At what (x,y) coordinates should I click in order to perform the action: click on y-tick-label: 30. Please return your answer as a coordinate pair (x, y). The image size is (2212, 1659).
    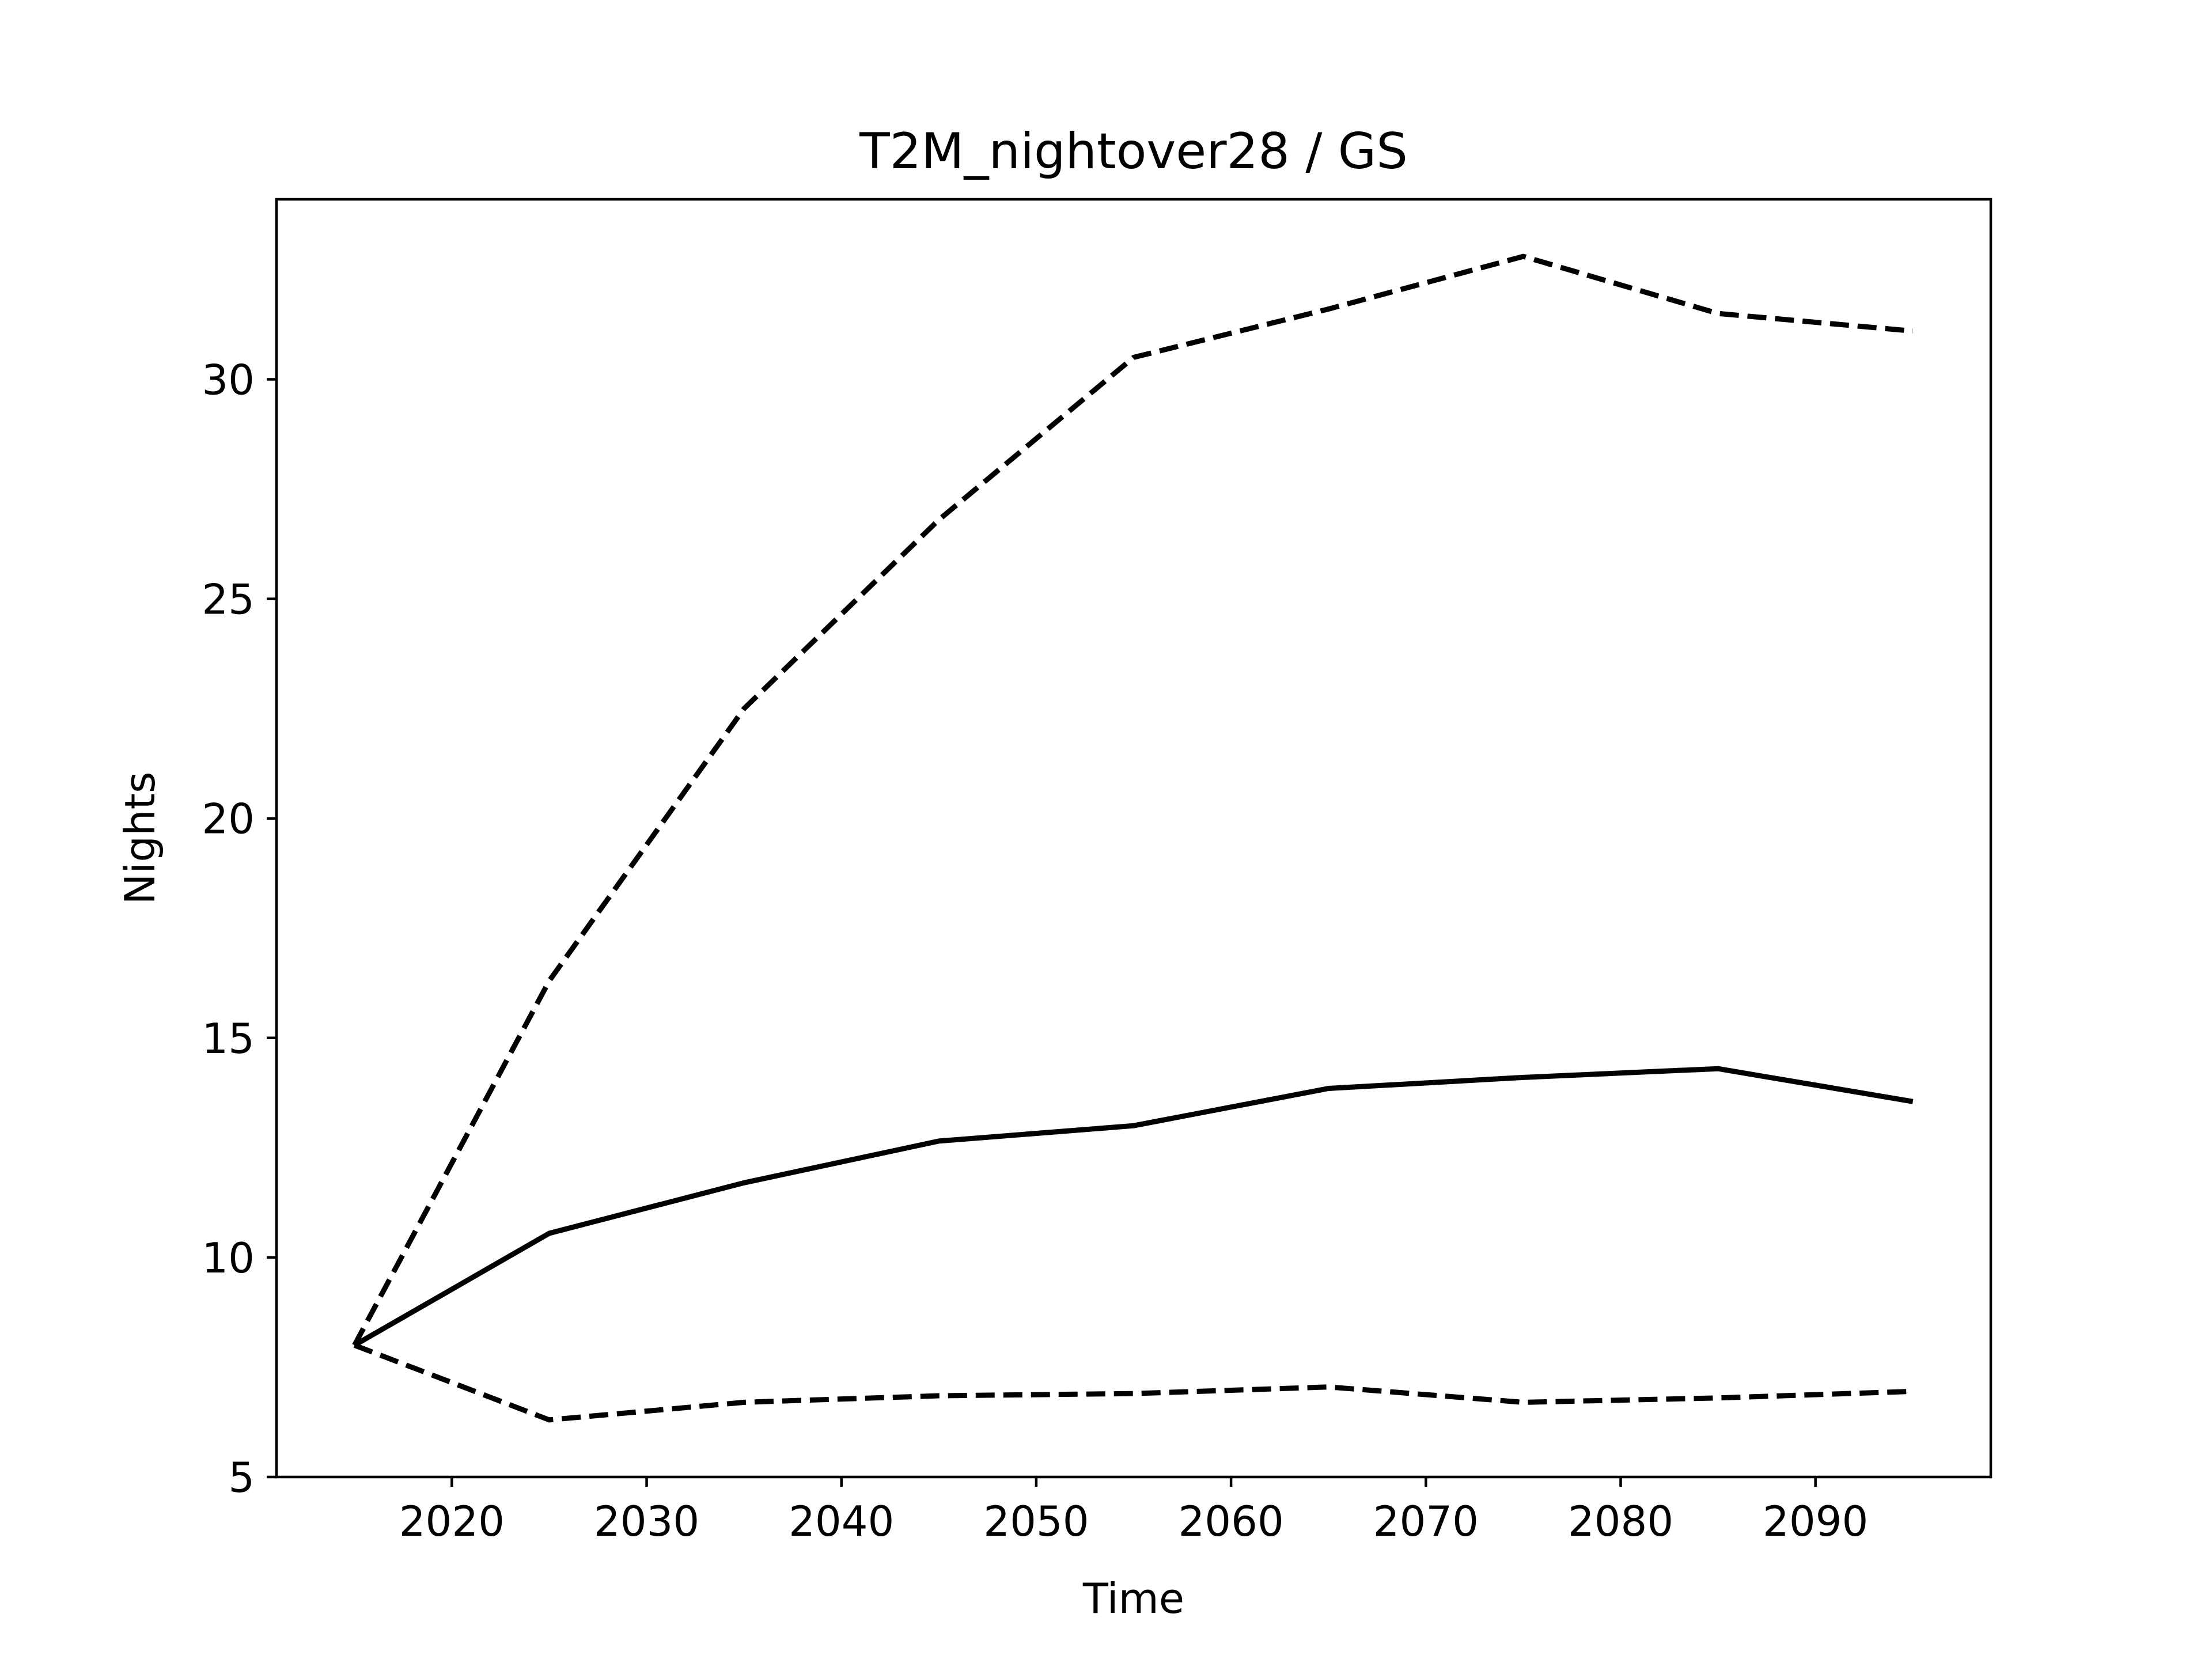
    Looking at the image, I should click on (228, 380).